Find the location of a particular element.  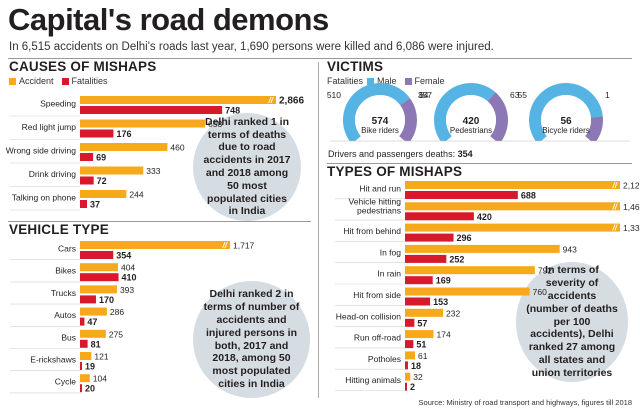

fatality-value-label: 170 is located at coordinates (106, 300).